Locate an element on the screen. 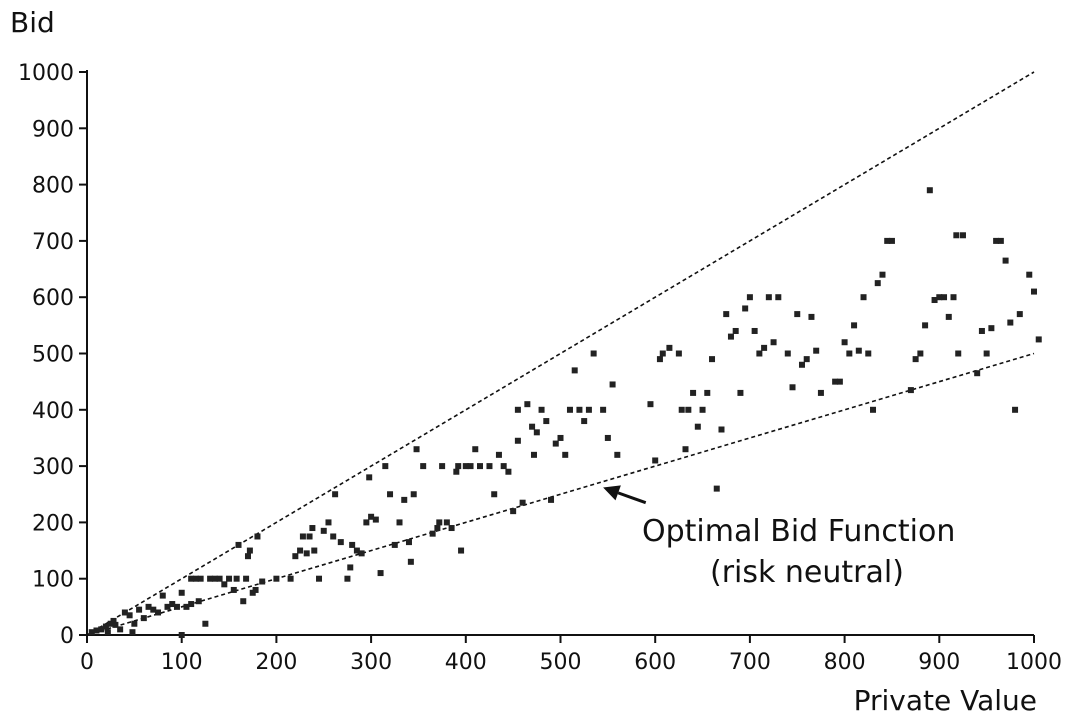 This screenshot has width=1072, height=719. x-tick-label: 600 is located at coordinates (655, 662).